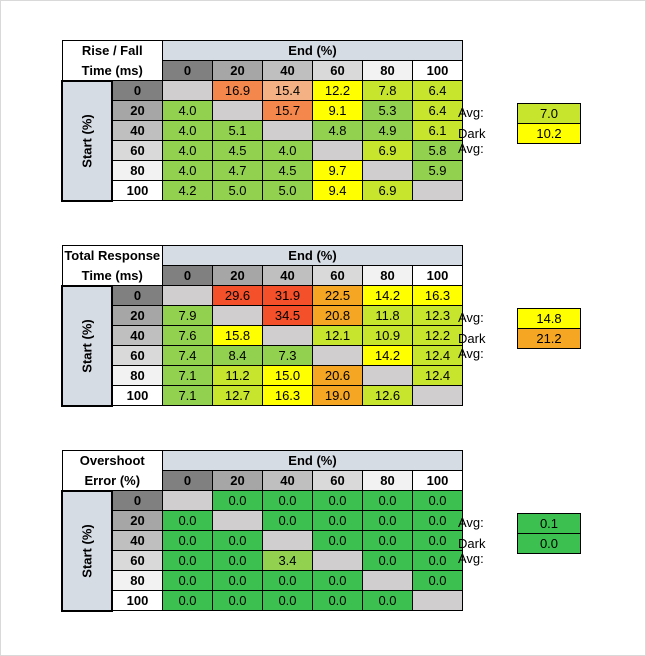 Image resolution: width=646 pixels, height=656 pixels. Describe the element at coordinates (337, 275) in the screenshot. I see `end-column-header: 60` at that location.